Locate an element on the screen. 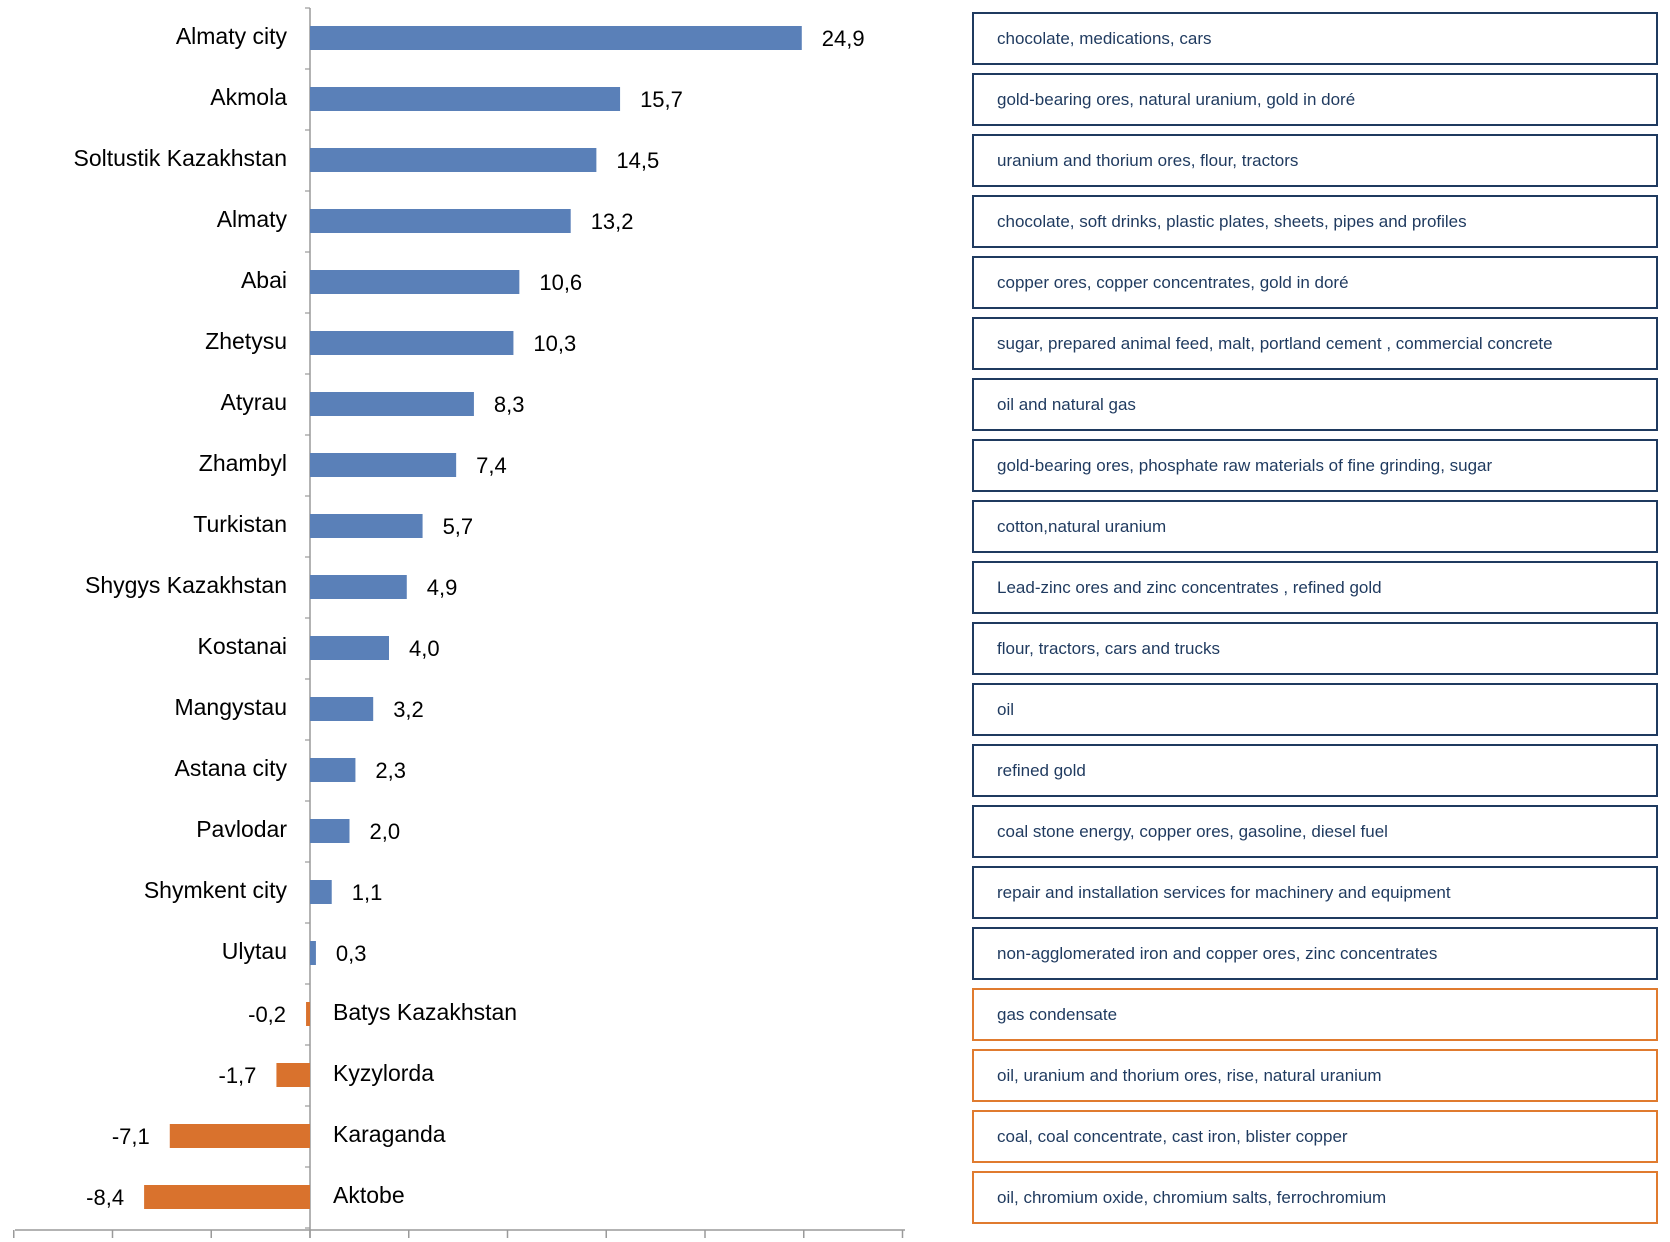 The image size is (1670, 1242). region-label: Zhetysu is located at coordinates (246, 341).